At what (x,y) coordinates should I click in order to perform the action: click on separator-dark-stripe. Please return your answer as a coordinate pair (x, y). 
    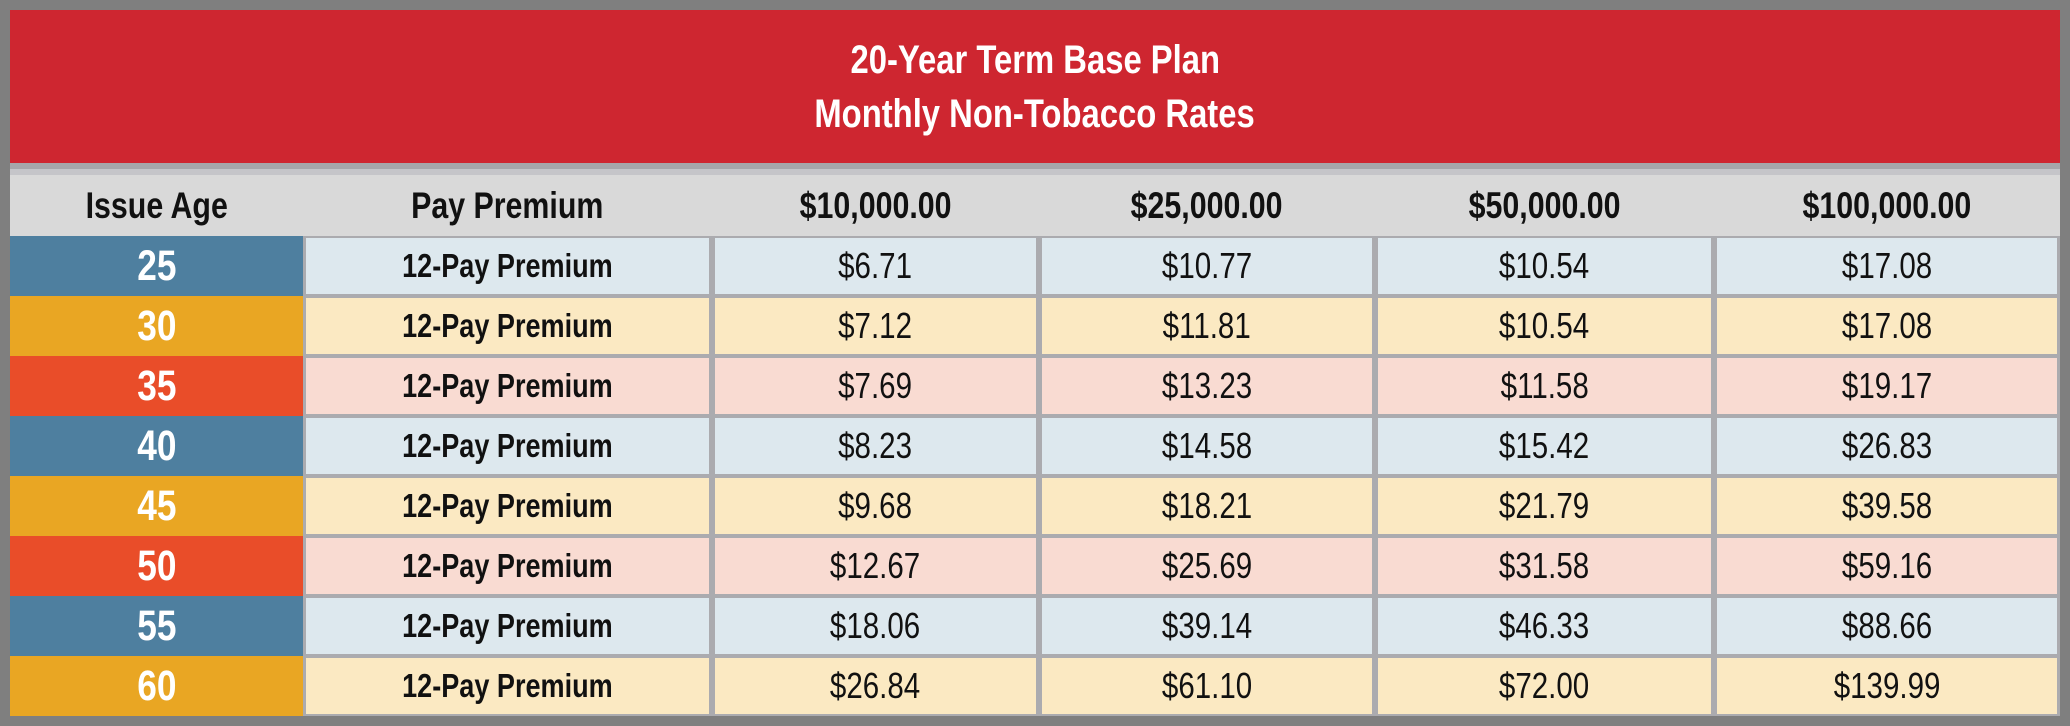
    Looking at the image, I should click on (1035, 166).